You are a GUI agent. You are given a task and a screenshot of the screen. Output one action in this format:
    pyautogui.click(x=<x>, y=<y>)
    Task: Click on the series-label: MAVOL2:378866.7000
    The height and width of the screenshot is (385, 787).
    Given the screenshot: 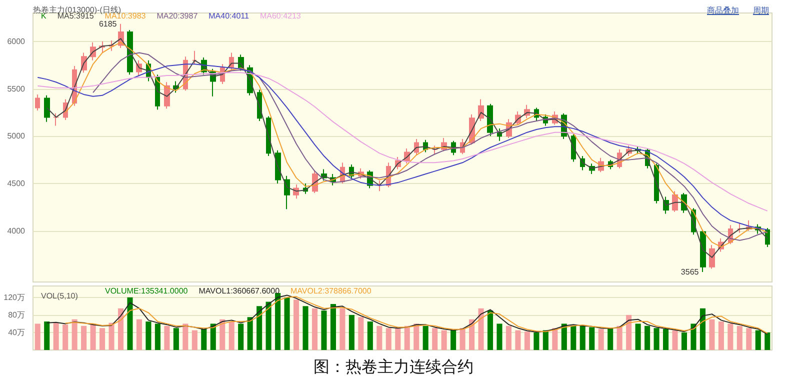 What is the action you would take?
    pyautogui.click(x=331, y=291)
    